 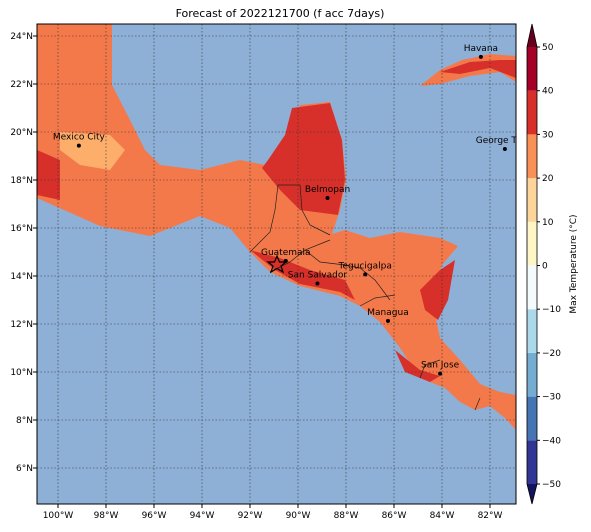 What do you see at coordinates (481, 49) in the screenshot?
I see `city-label: Havana` at bounding box center [481, 49].